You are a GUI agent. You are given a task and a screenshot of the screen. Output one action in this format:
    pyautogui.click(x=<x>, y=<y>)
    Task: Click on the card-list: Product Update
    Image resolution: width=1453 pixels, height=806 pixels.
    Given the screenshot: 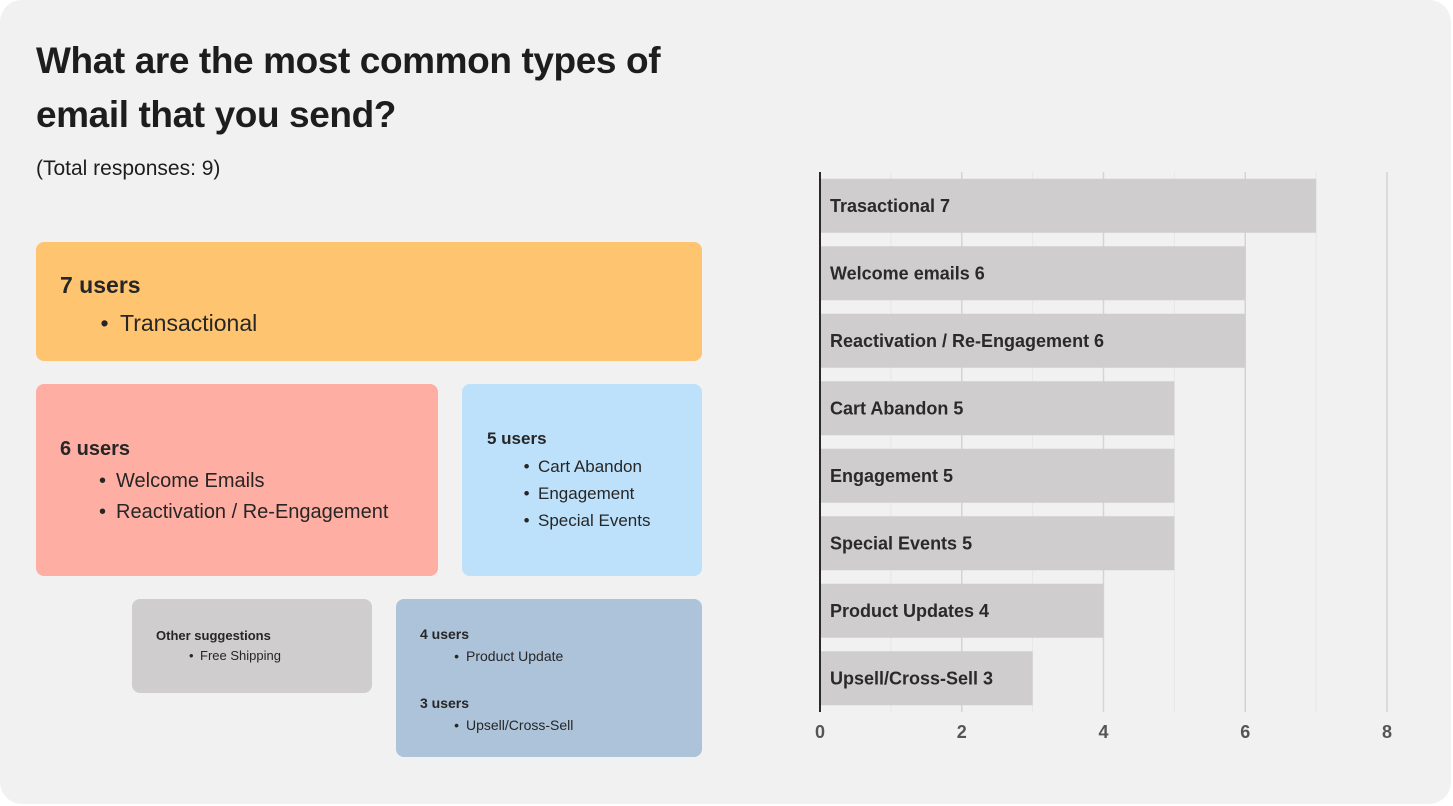 What is the action you would take?
    pyautogui.click(x=549, y=656)
    